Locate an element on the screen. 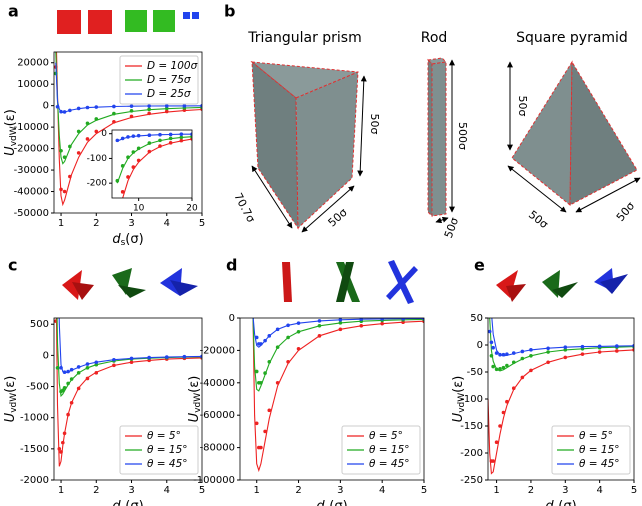 The width and height of the screenshot is (642, 506). x-label-part: (σ) is located at coordinates (134, 502).